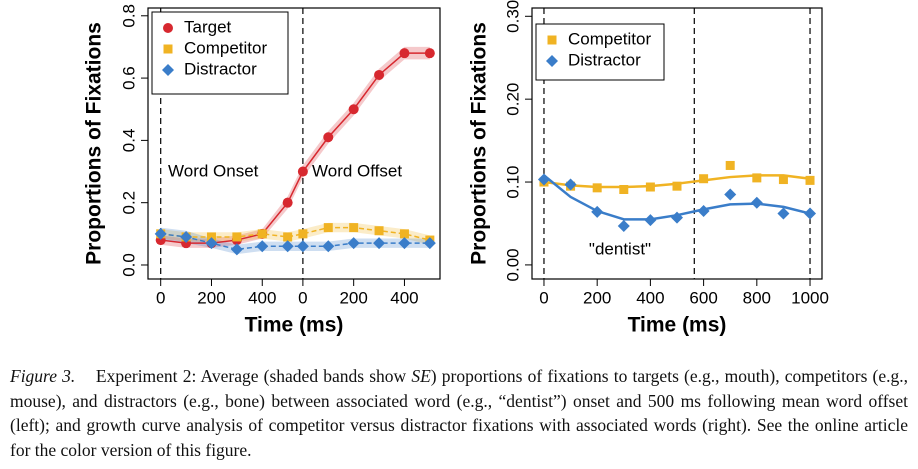 This screenshot has height=469, width=918. What do you see at coordinates (512, 99) in the screenshot?
I see `y-tick-label: 0.20` at bounding box center [512, 99].